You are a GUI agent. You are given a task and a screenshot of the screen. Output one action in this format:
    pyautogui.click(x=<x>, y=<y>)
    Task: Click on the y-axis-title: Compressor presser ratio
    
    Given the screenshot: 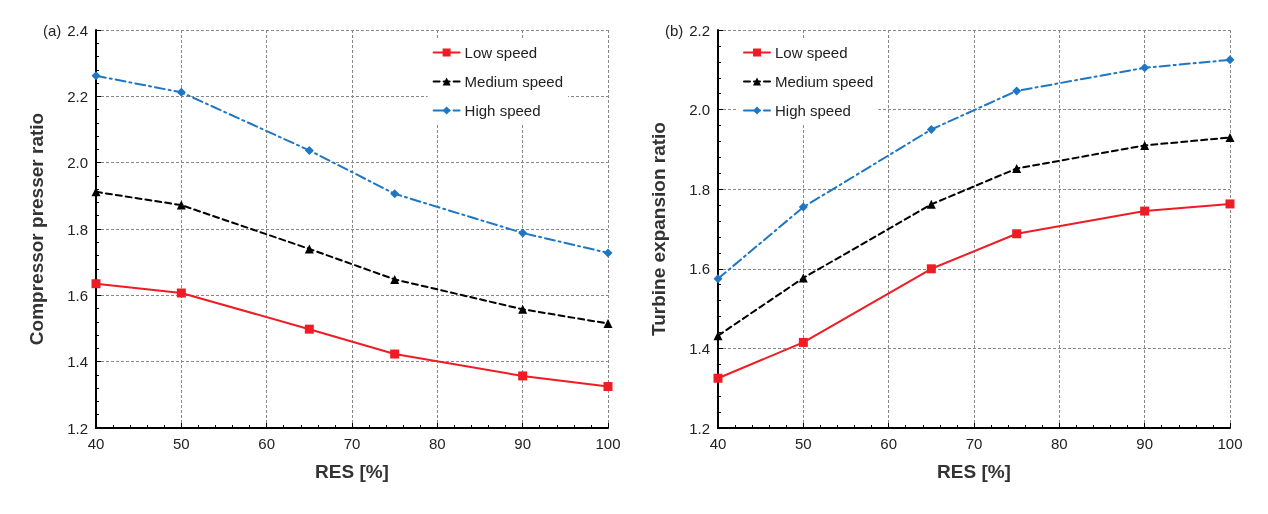 What is the action you would take?
    pyautogui.click(x=36, y=229)
    